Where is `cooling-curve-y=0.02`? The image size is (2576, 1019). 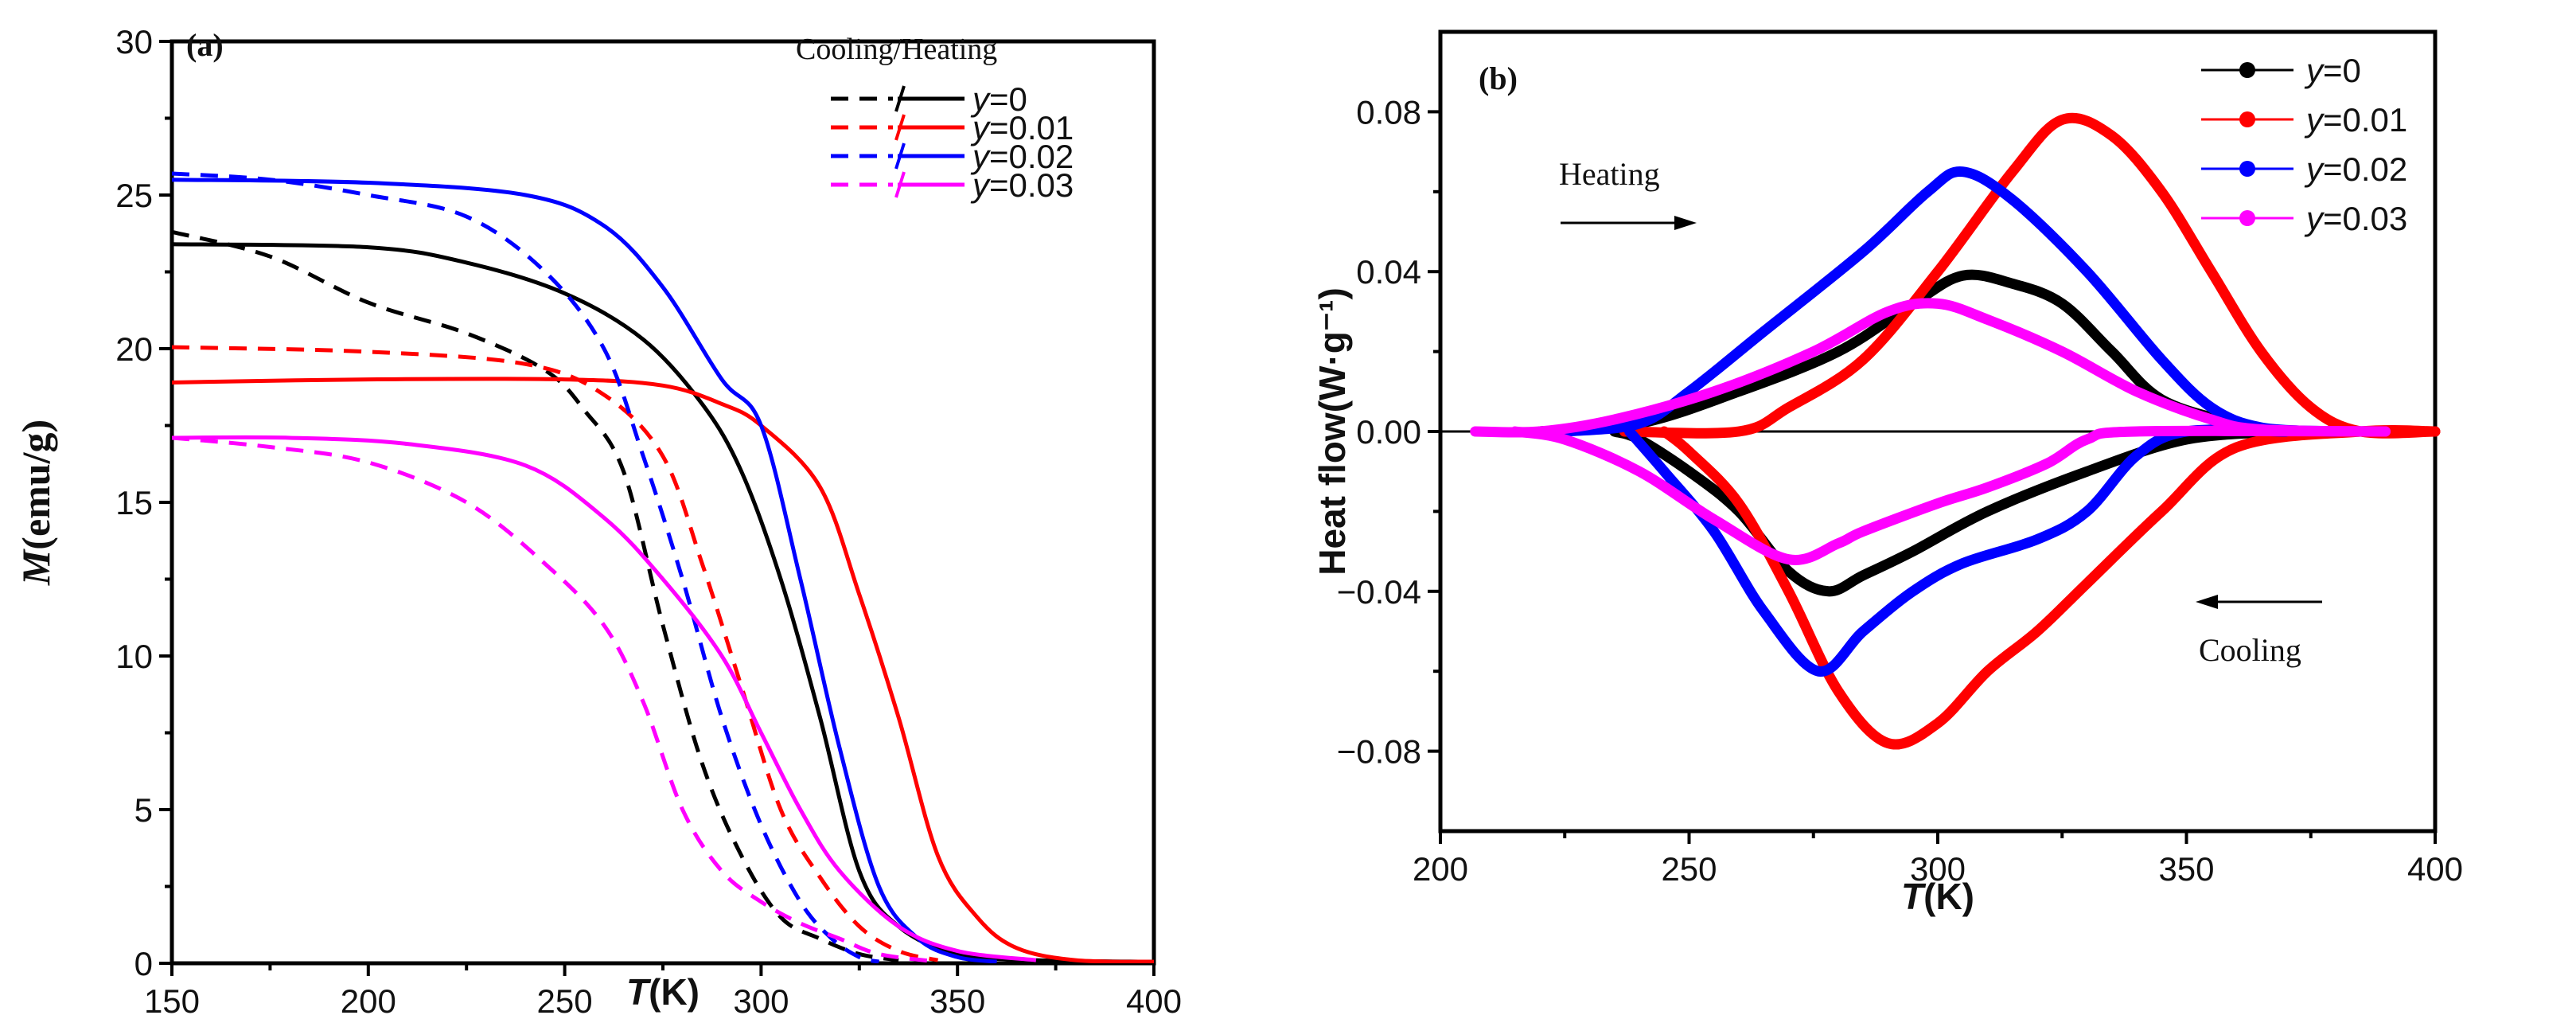
cooling-curve-y=0.02 is located at coordinates (1957, 551).